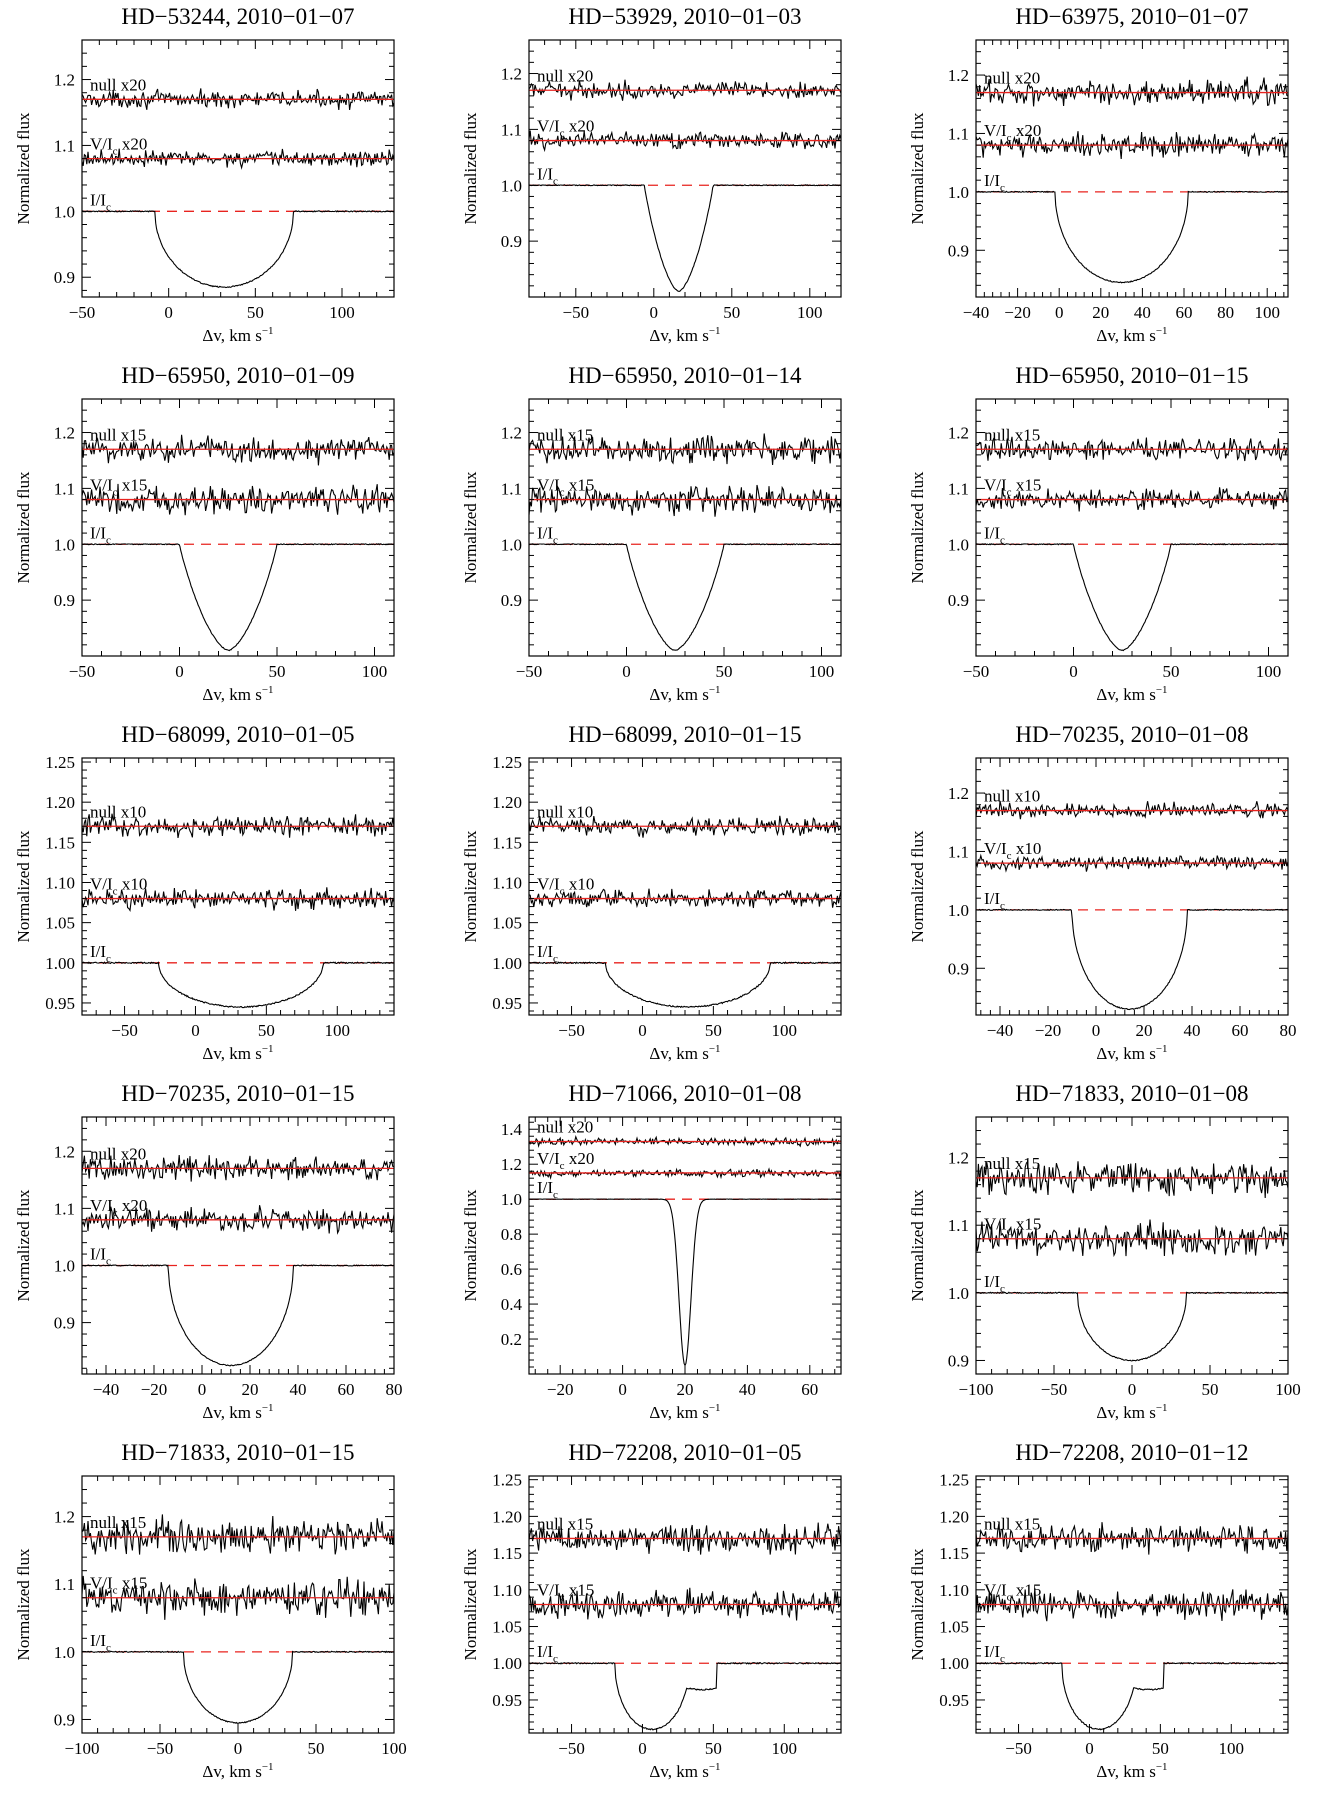 Image resolution: width=1342 pixels, height=1796 pixels. What do you see at coordinates (507, 1003) in the screenshot?
I see `y-tick-label: 0.95` at bounding box center [507, 1003].